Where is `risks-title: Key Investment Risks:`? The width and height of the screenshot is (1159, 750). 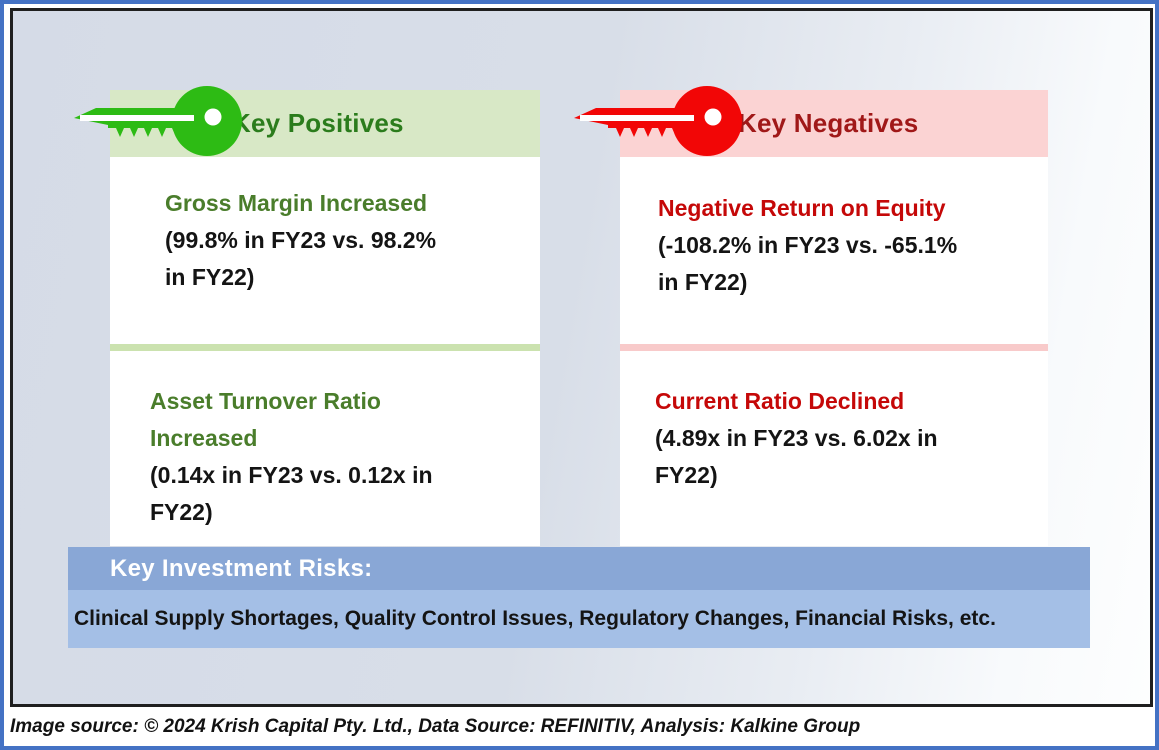 risks-title: Key Investment Risks: is located at coordinates (241, 568).